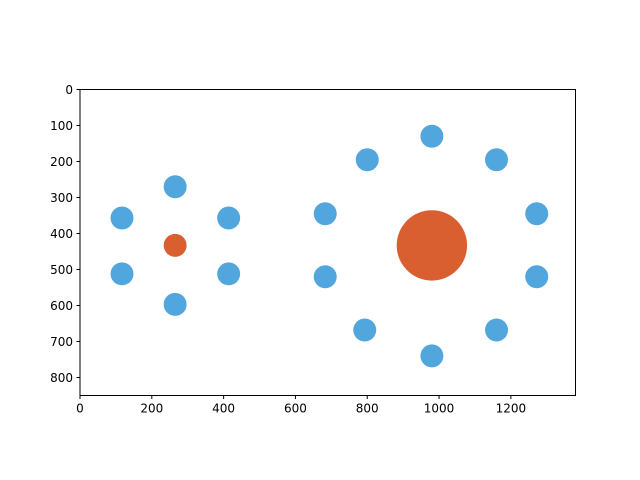  What do you see at coordinates (61, 234) in the screenshot?
I see `y-tick-label: 400` at bounding box center [61, 234].